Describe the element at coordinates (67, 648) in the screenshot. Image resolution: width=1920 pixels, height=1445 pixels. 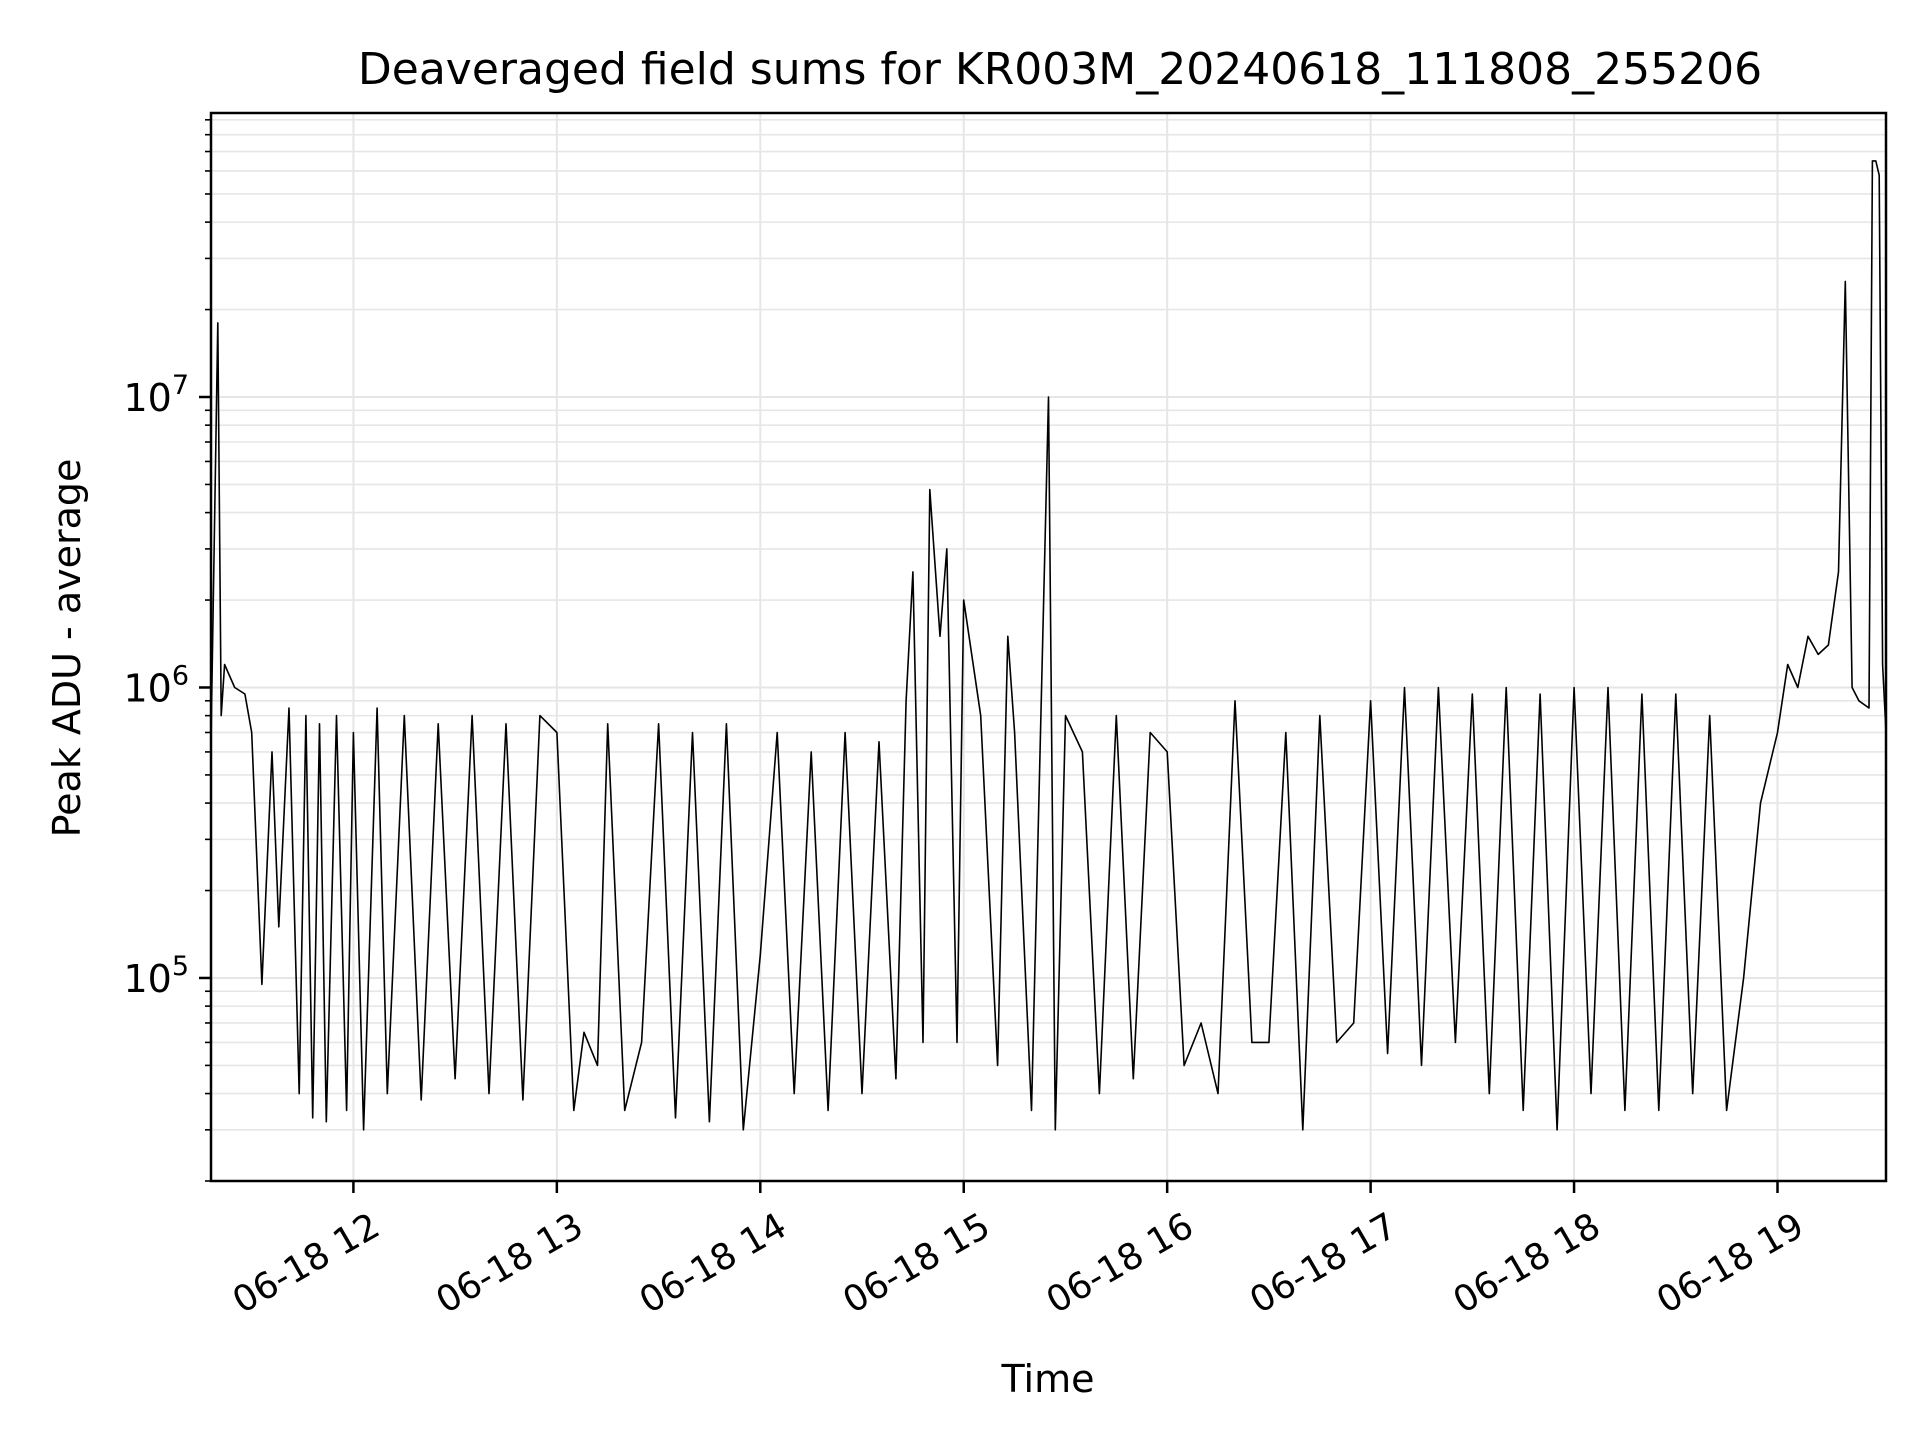
I see `y-axis-label: Peak ADU - average` at that location.